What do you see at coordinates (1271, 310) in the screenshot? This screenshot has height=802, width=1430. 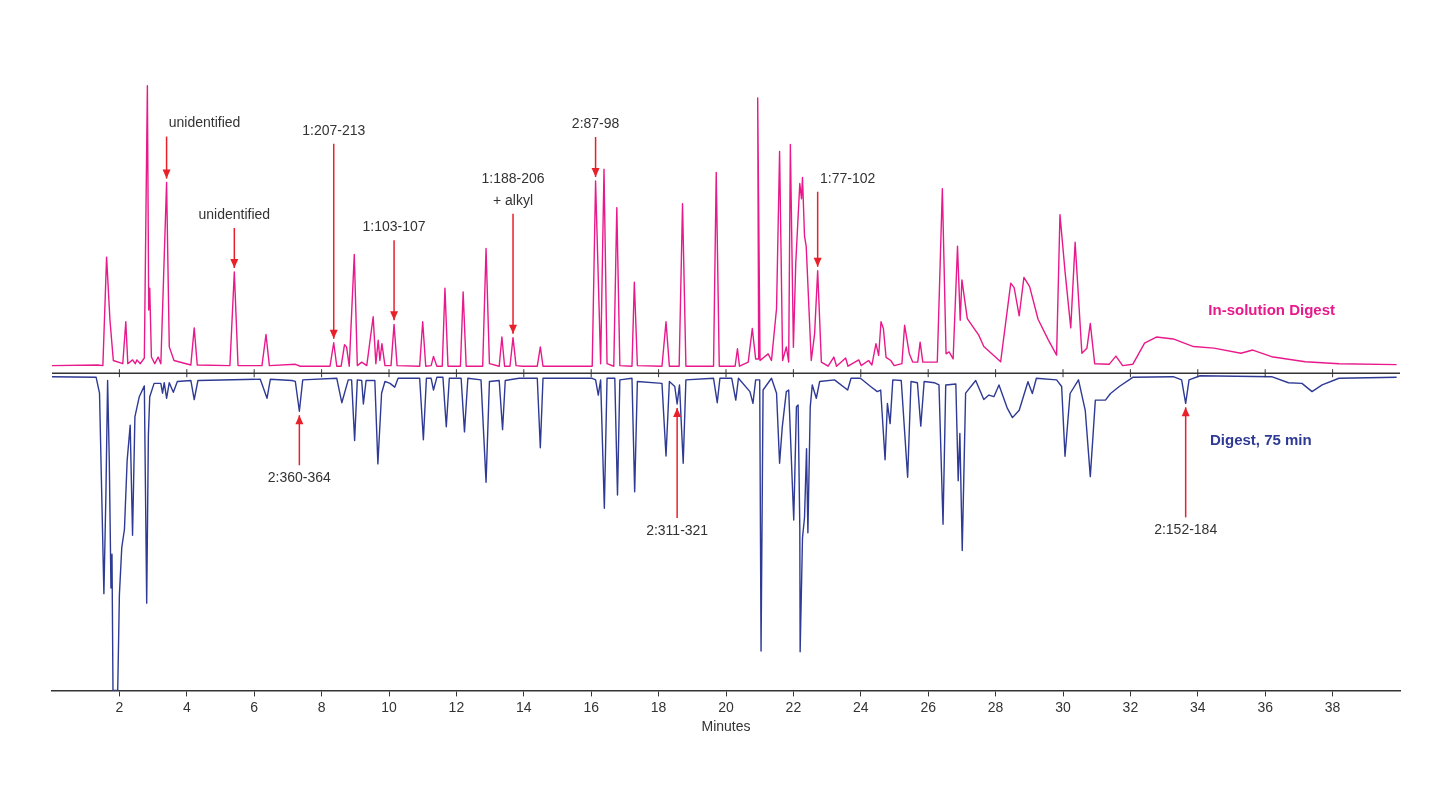 I see `series-label: In-solution Digest` at bounding box center [1271, 310].